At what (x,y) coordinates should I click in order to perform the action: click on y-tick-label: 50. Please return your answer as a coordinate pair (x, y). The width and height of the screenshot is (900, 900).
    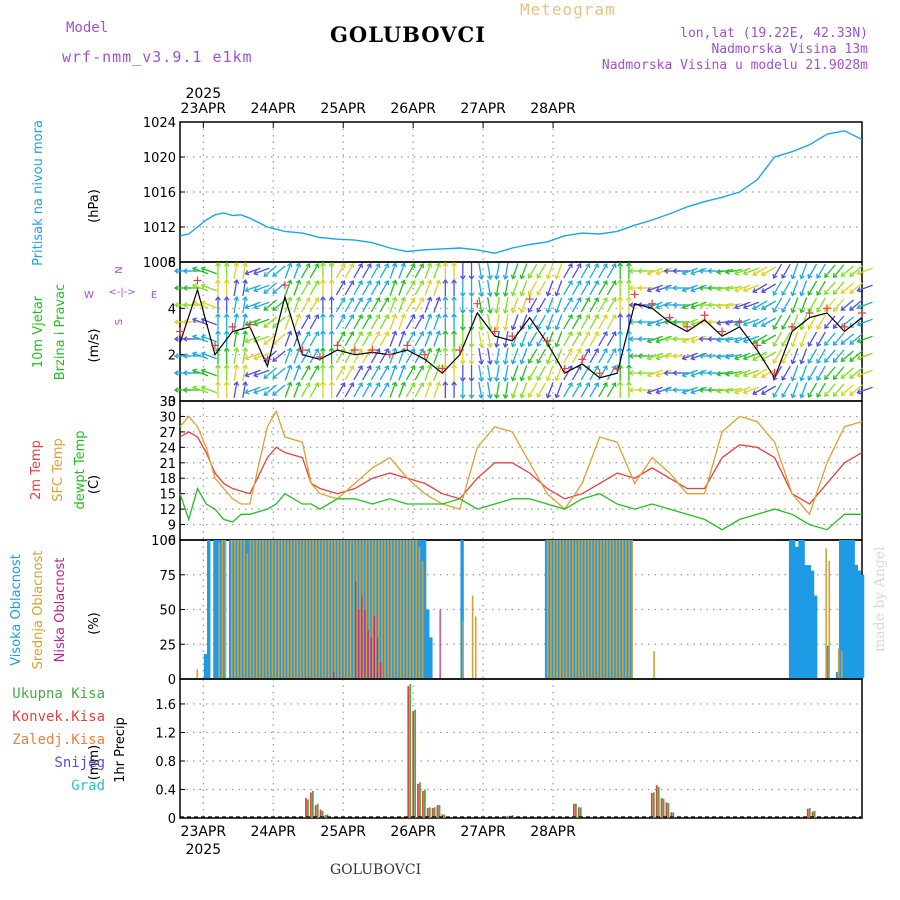
    Looking at the image, I should click on (167, 611).